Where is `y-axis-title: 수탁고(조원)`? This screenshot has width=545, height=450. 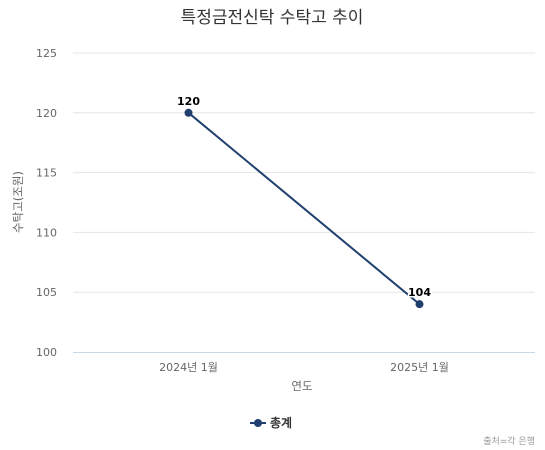 y-axis-title: 수탁고(조원) is located at coordinates (18, 202).